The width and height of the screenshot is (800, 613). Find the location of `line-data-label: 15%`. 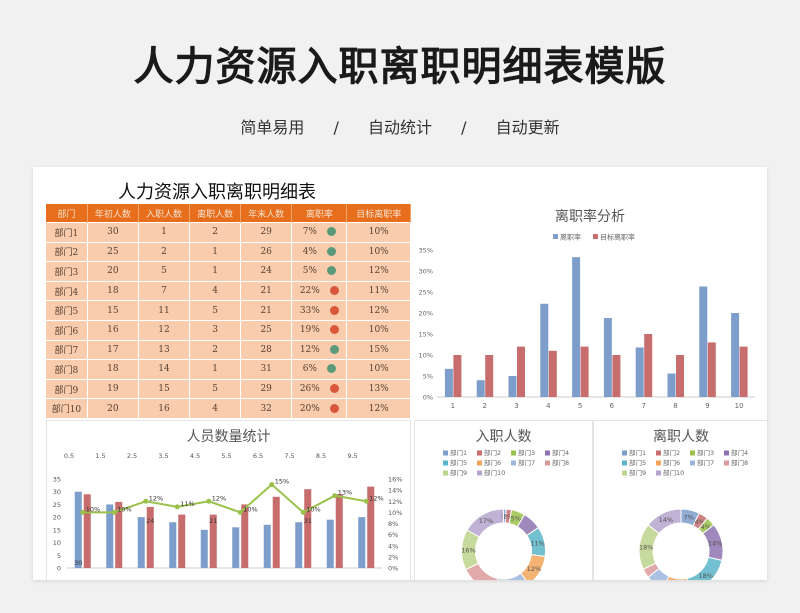

line-data-label: 15% is located at coordinates (282, 482).